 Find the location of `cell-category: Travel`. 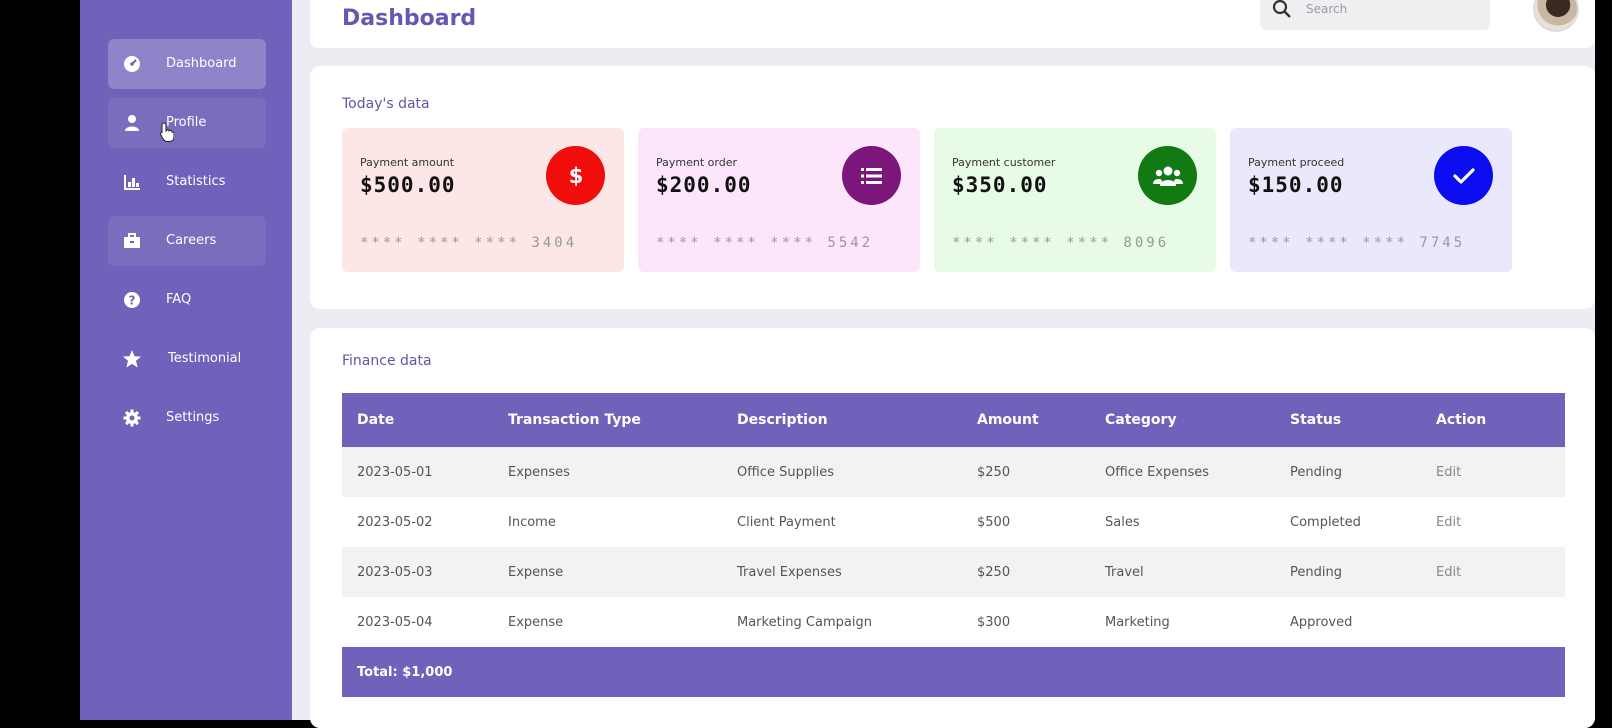

cell-category: Travel is located at coordinates (1124, 572).